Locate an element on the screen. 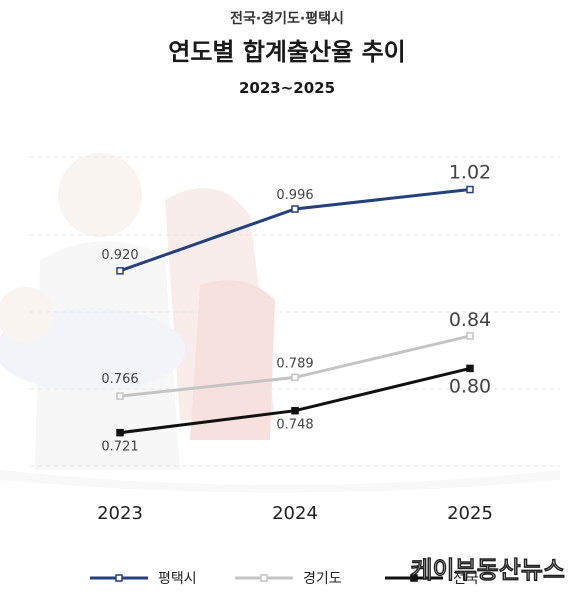 The width and height of the screenshot is (574, 606). chart-subtitle: 전국·경기도·평택시 is located at coordinates (287, 18).